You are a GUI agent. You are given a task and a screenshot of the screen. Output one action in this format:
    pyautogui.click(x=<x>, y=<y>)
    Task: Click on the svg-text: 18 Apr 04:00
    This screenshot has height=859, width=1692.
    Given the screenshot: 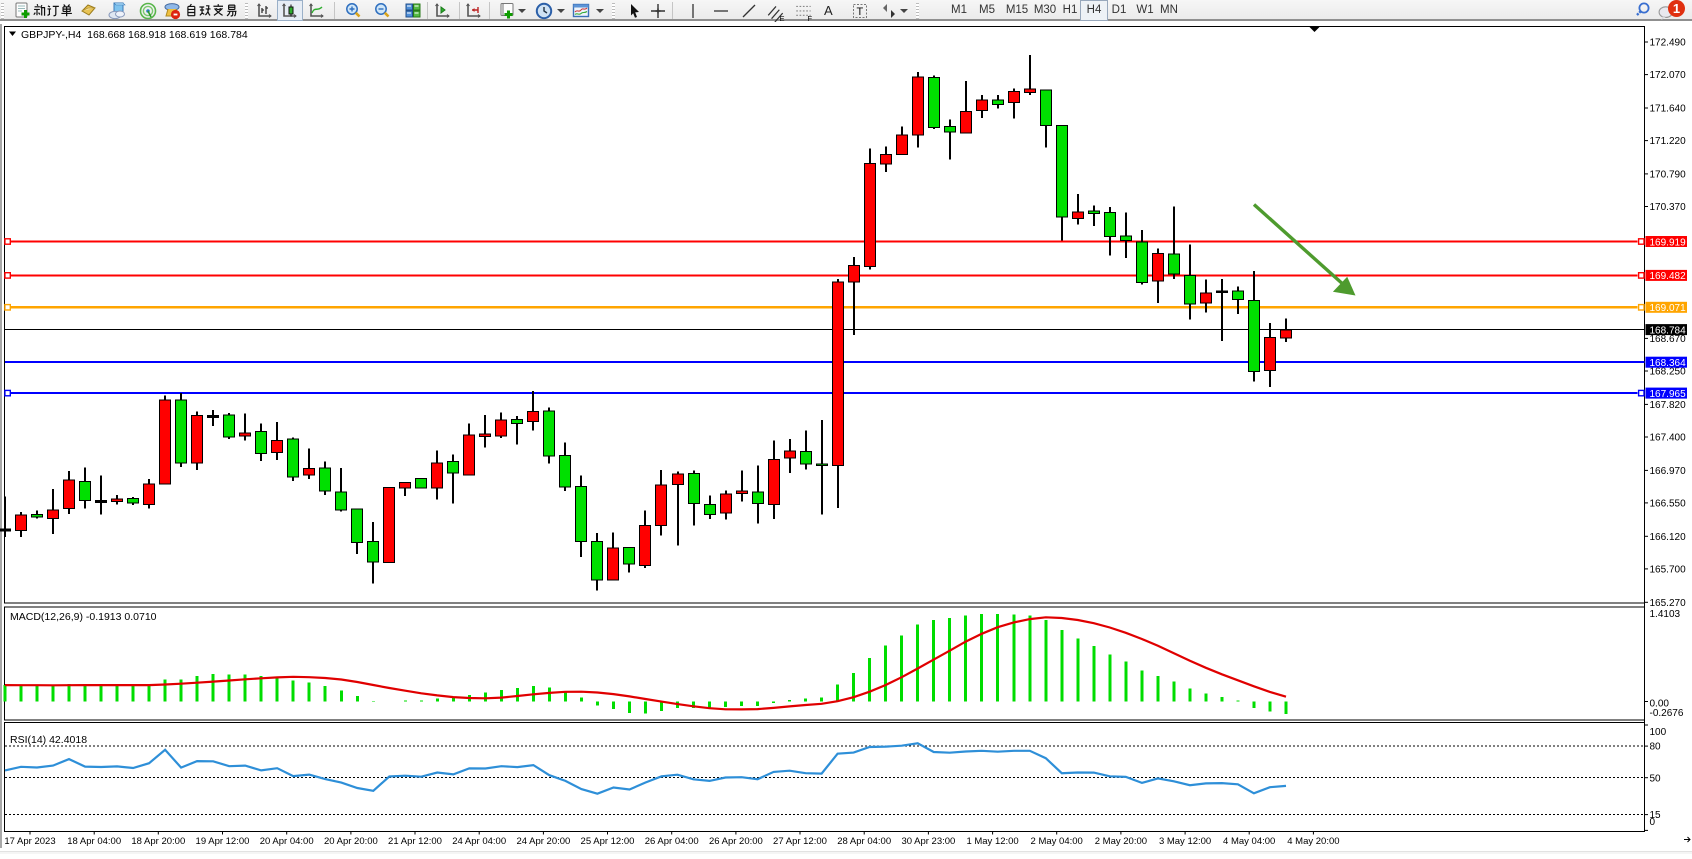 What is the action you would take?
    pyautogui.click(x=94, y=841)
    